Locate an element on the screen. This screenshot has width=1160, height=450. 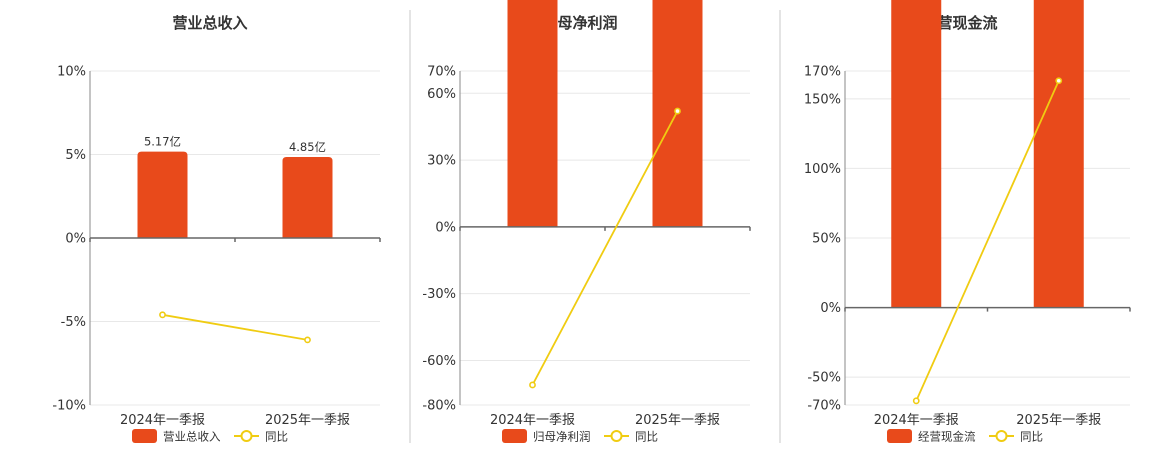
bar-data-label: 4.85亿 is located at coordinates (307, 147).